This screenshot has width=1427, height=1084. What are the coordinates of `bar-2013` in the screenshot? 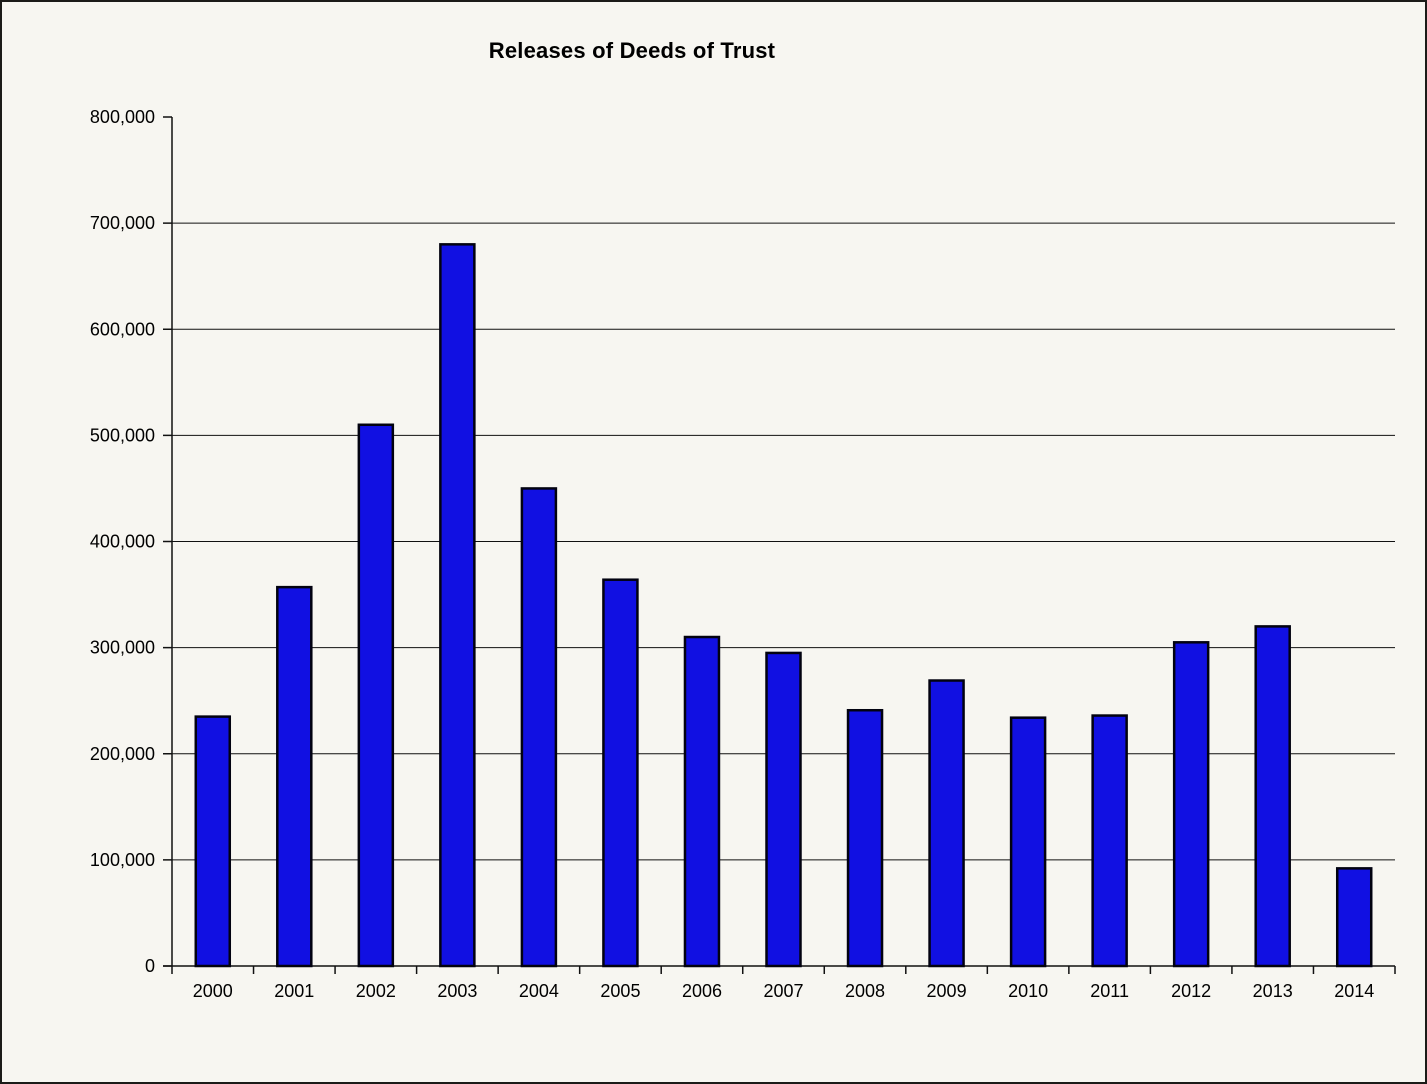 It's located at (1272, 796).